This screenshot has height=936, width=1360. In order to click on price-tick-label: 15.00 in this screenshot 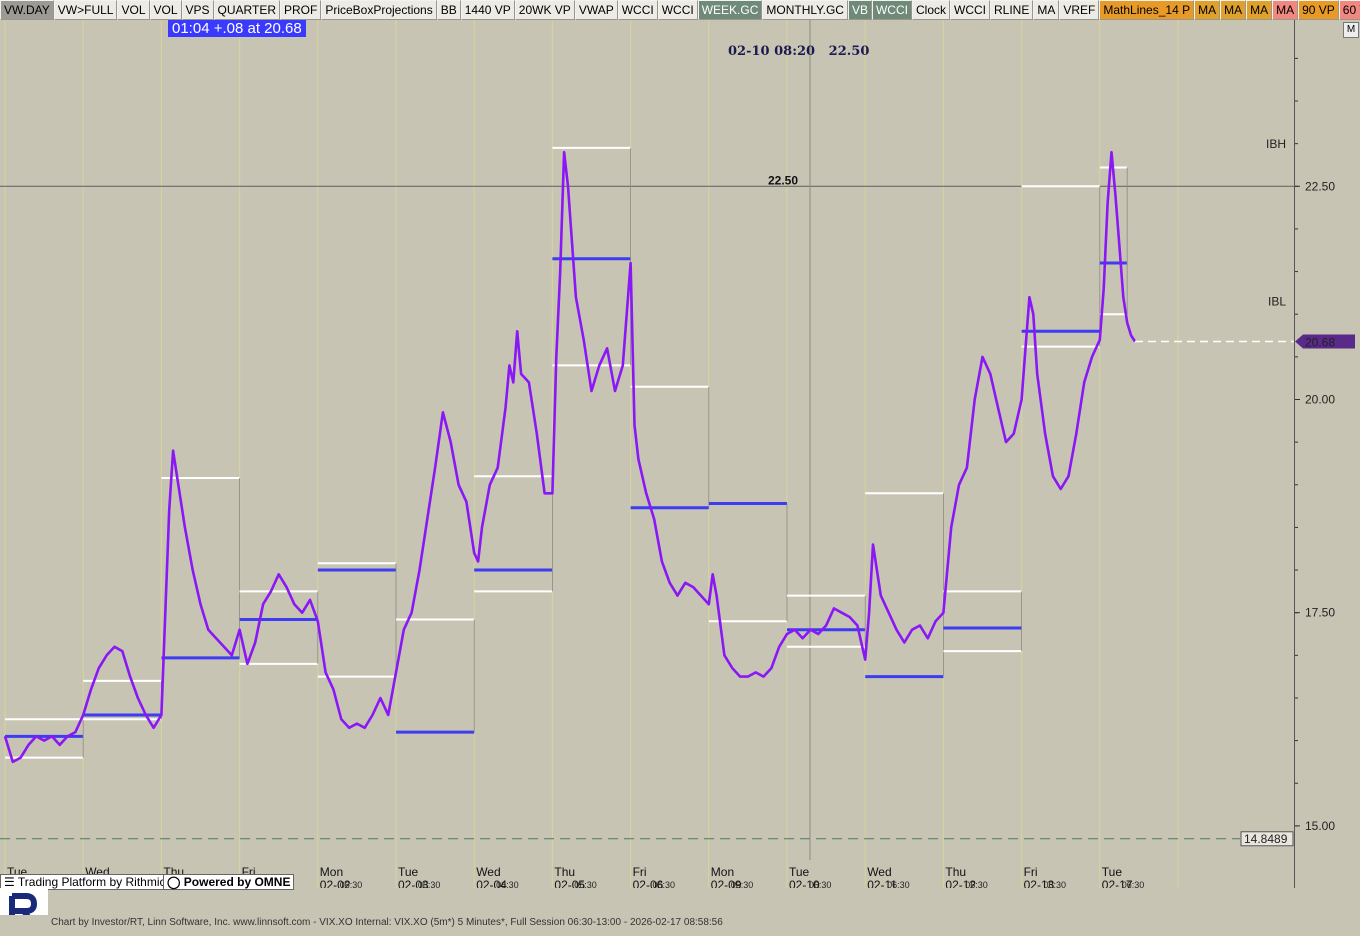, I will do `click(1320, 826)`.